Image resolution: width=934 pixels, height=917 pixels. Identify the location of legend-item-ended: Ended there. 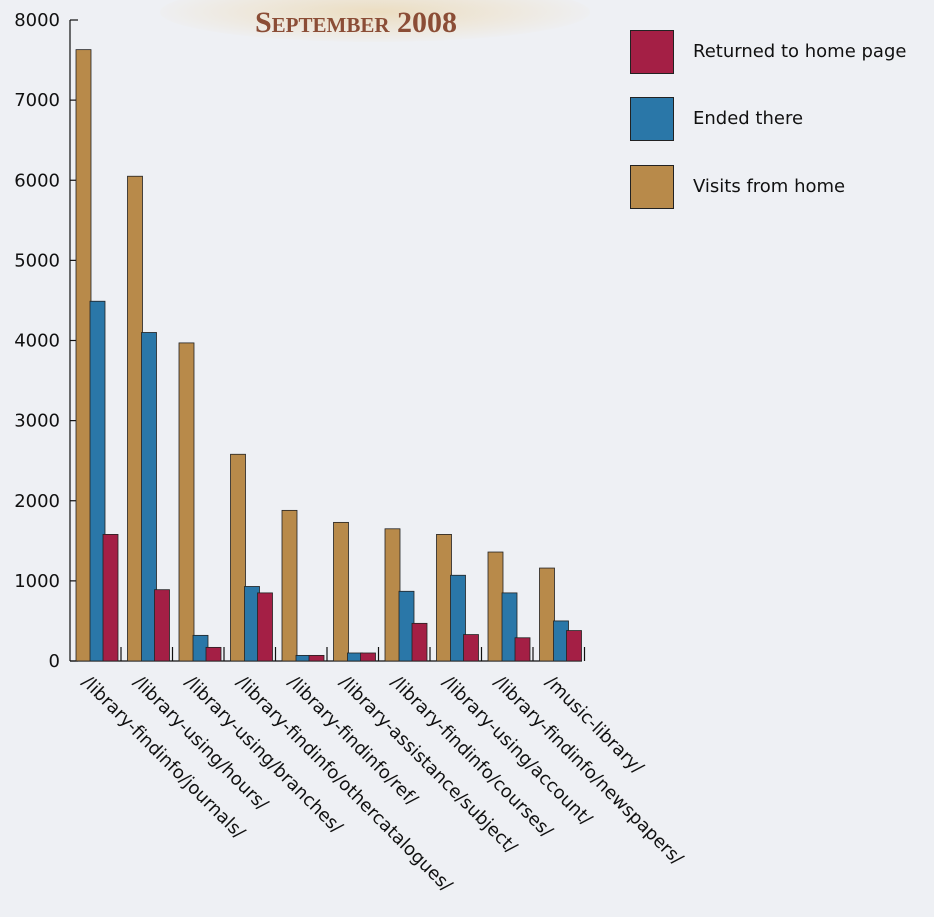
(782, 120).